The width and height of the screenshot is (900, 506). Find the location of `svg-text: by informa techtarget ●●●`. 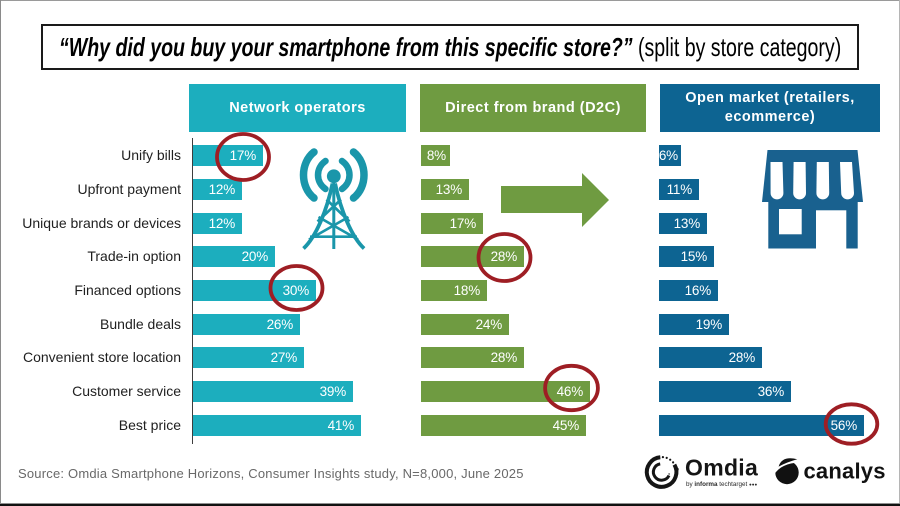

svg-text: by informa techtarget ●●● is located at coordinates (721, 484).